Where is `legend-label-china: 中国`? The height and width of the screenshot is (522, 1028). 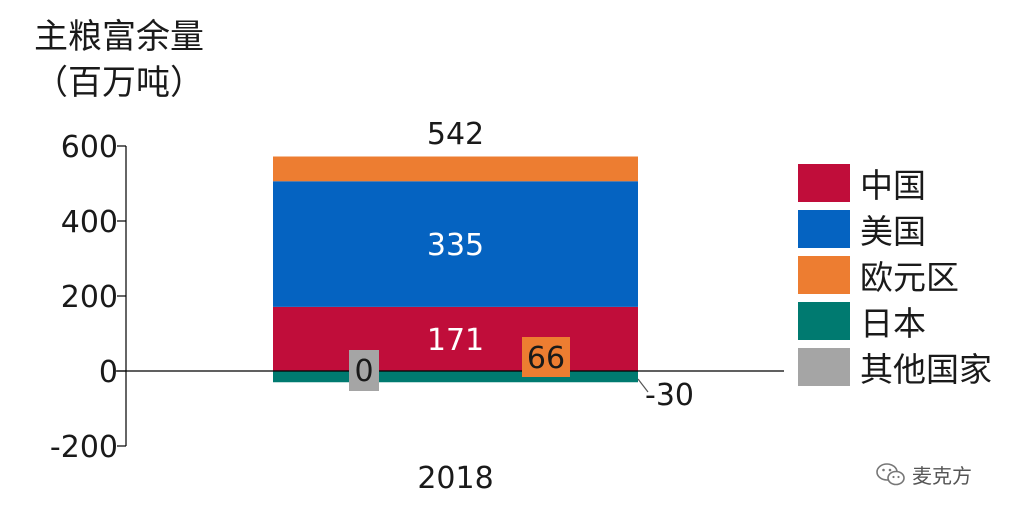 legend-label-china: 中国 is located at coordinates (893, 185).